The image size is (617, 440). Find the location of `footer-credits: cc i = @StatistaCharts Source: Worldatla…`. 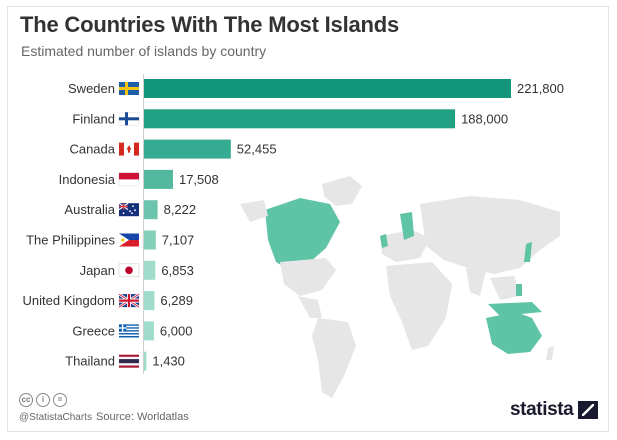

footer-credits: cc i = @StatistaCharts Source: Worldatla… is located at coordinates (149, 411).